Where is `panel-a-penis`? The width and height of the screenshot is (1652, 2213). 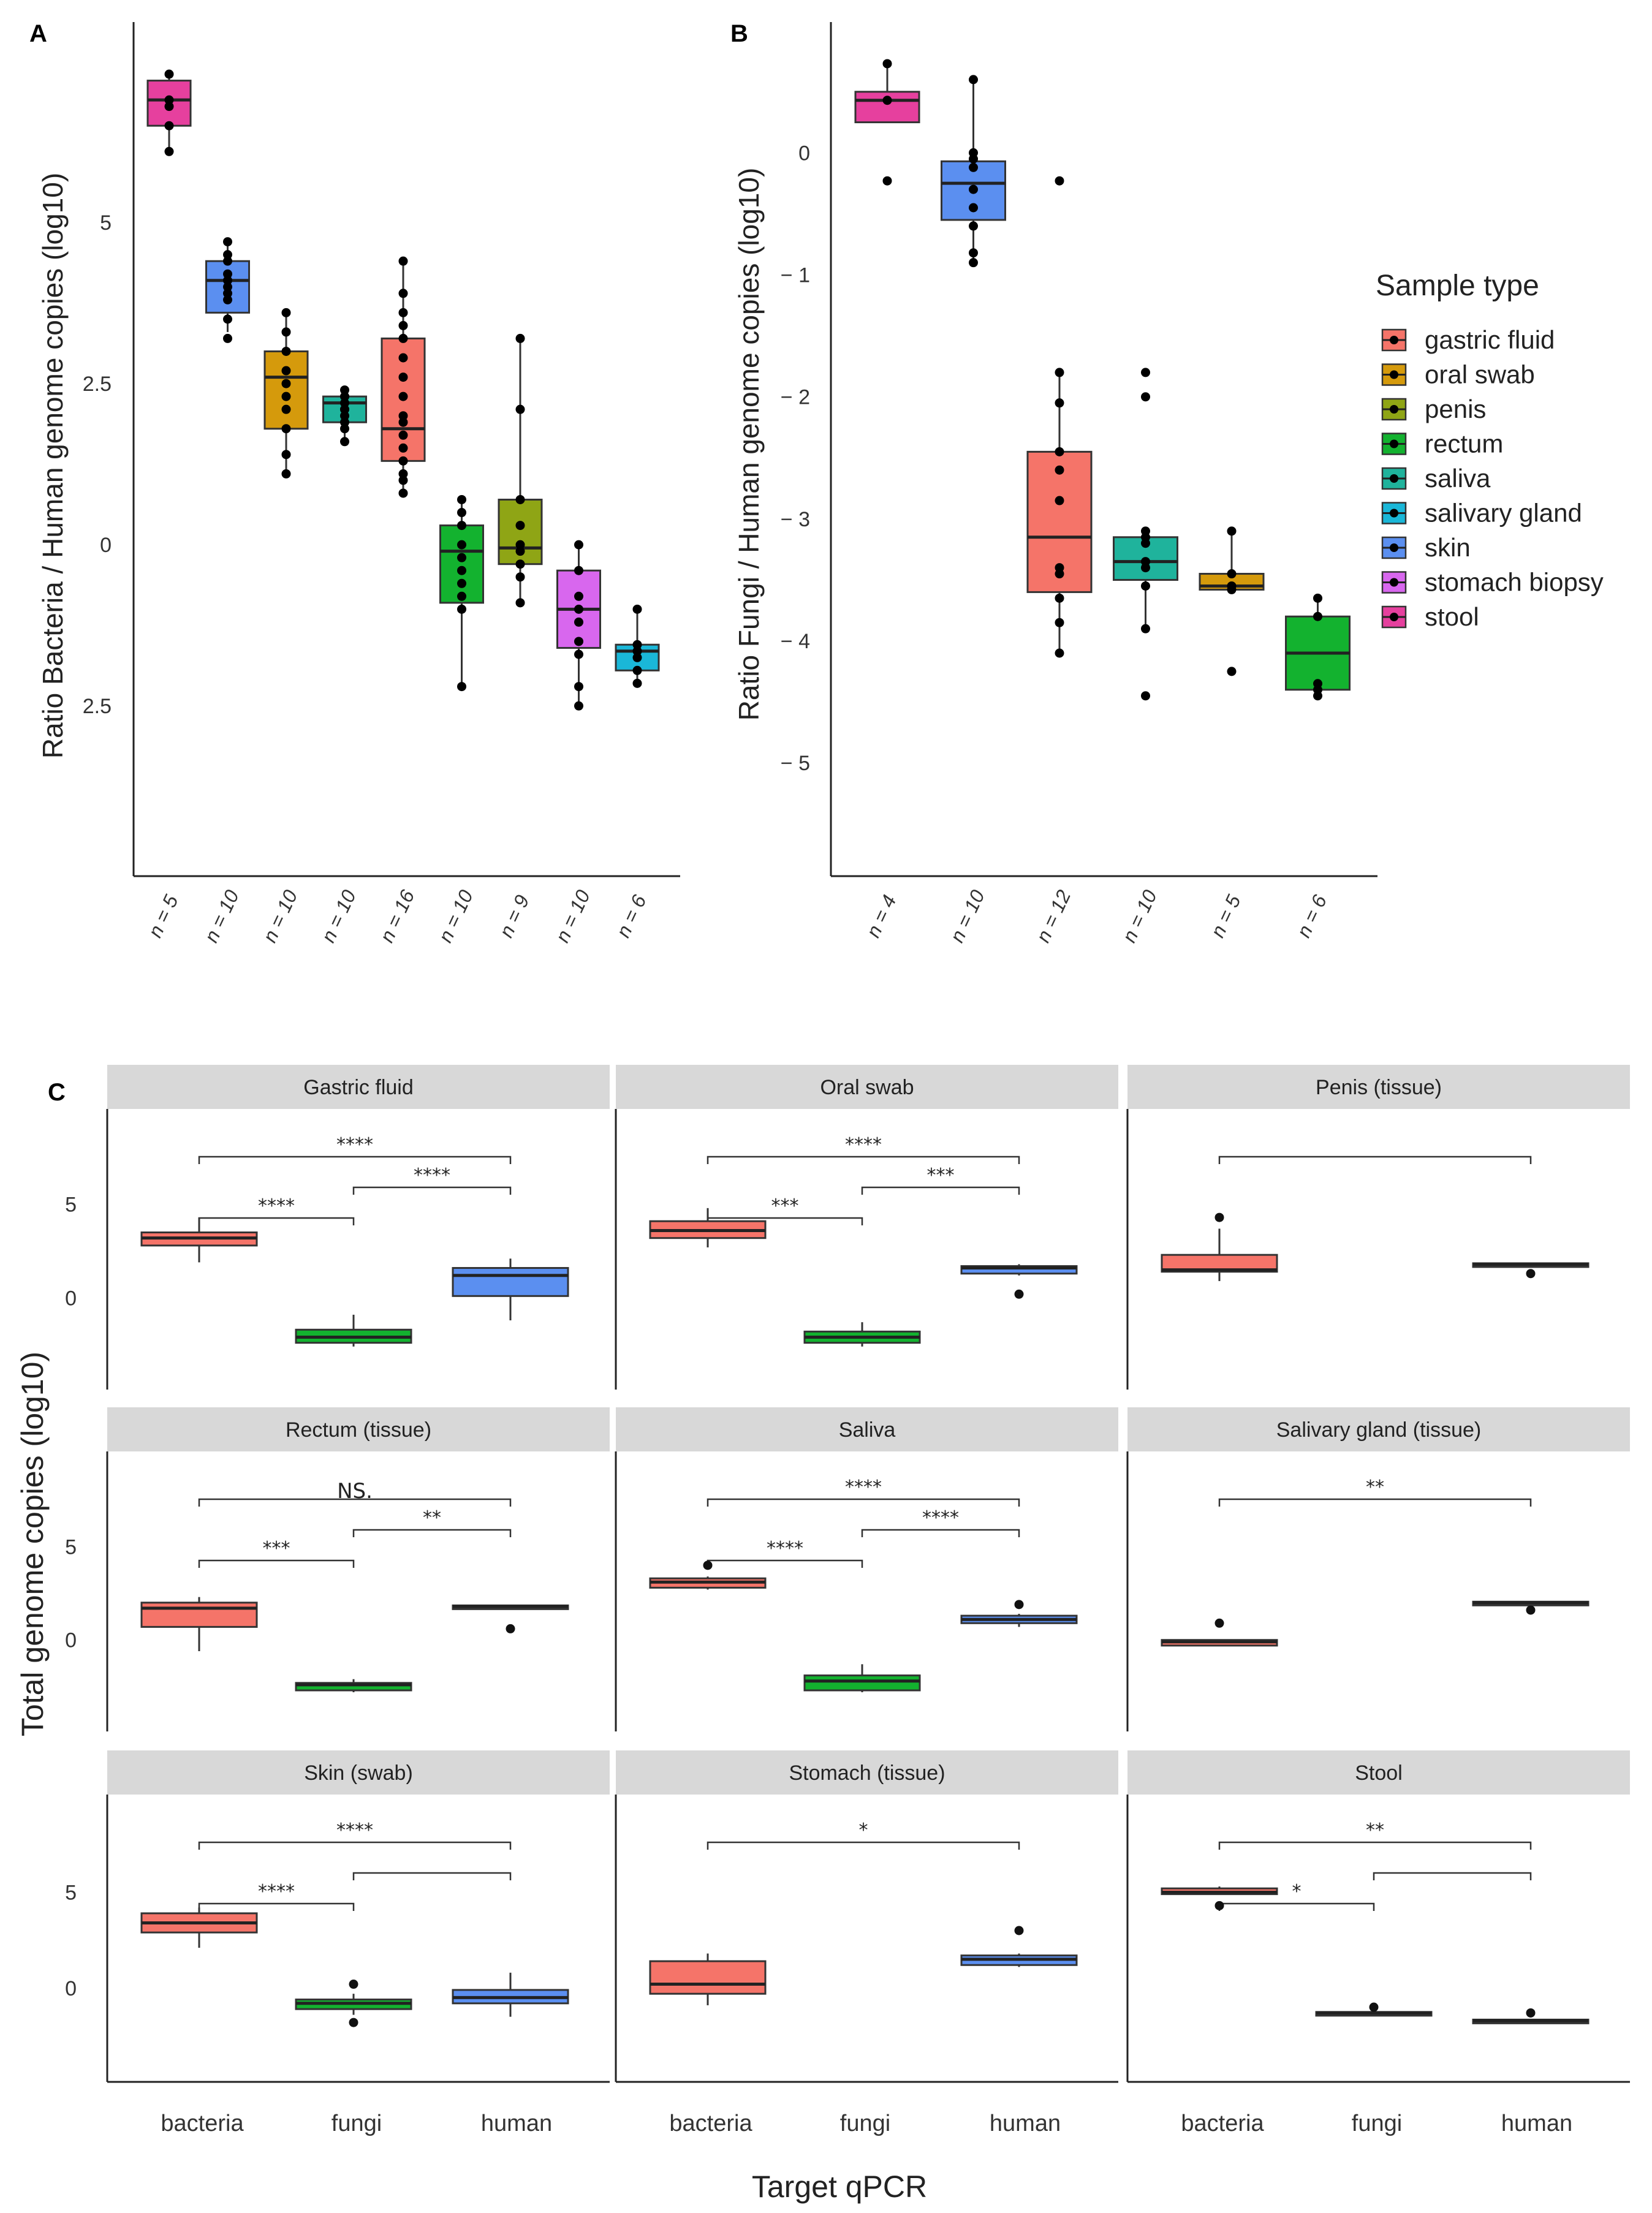 panel-a-penis is located at coordinates (520, 470).